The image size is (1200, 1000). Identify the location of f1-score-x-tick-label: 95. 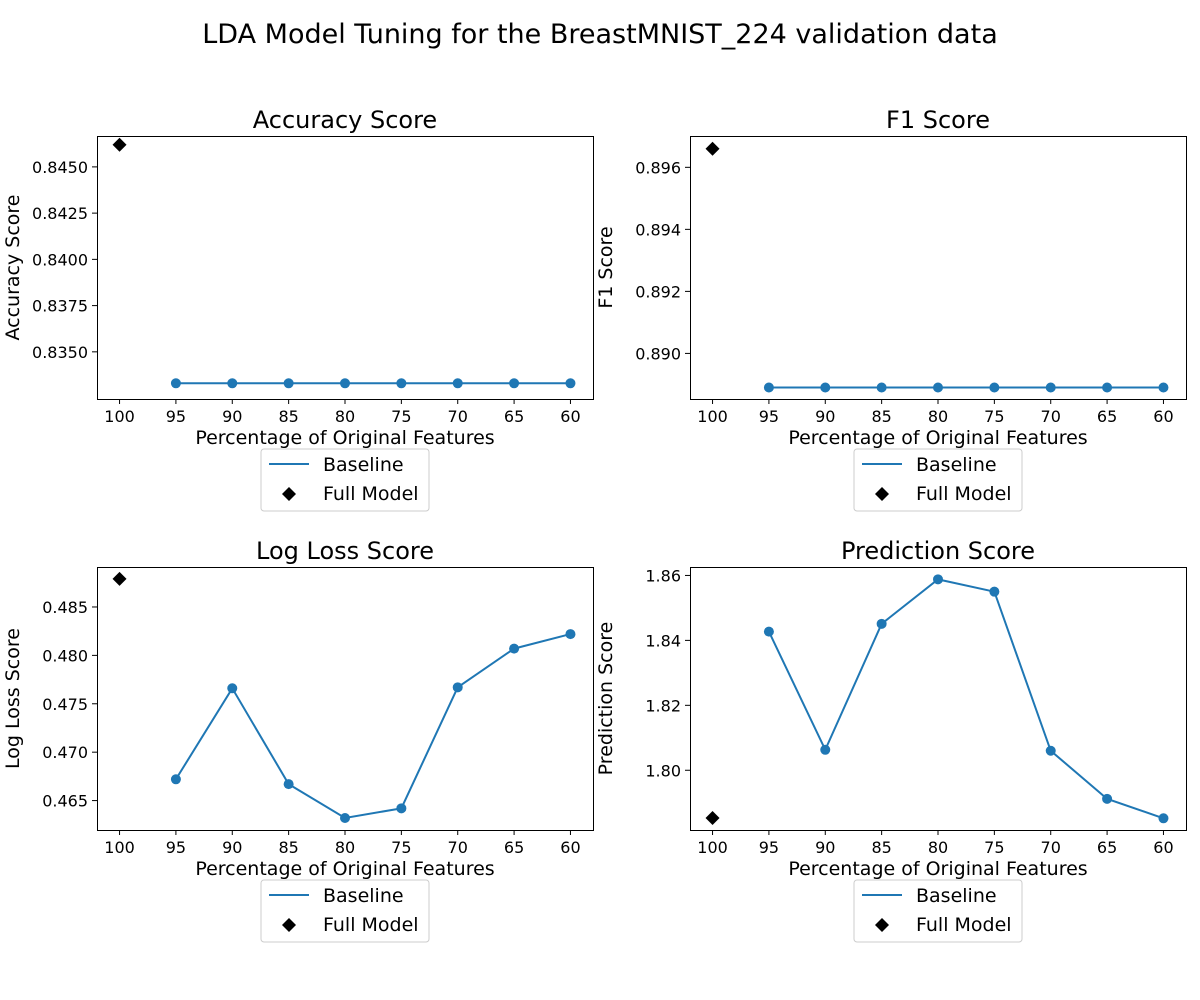
(769, 416).